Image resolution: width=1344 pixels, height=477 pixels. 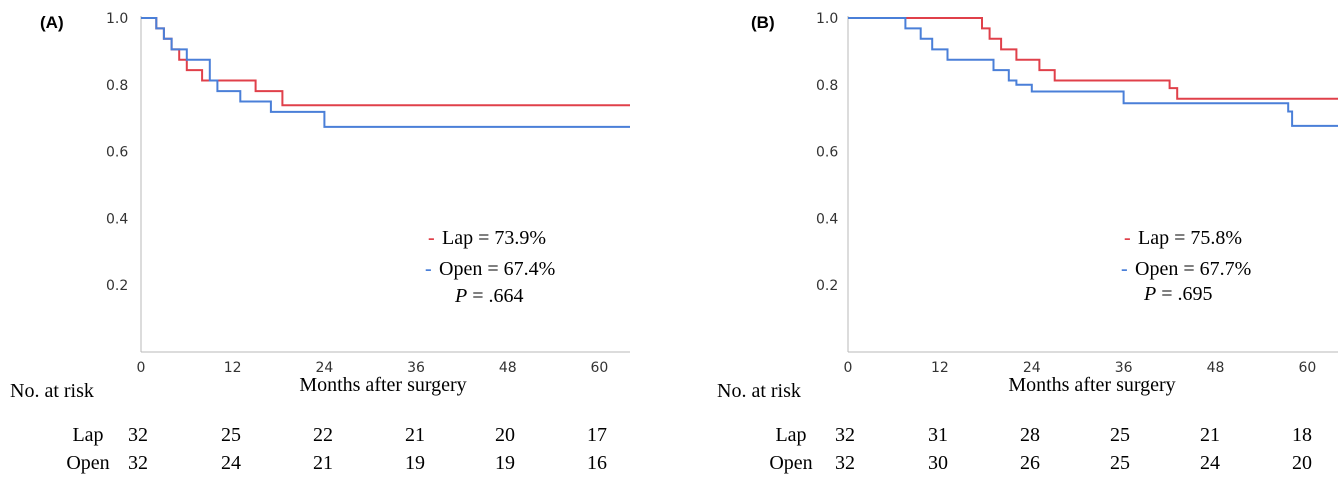 I want to click on risk-count-lap: 18, so click(x=1302, y=435).